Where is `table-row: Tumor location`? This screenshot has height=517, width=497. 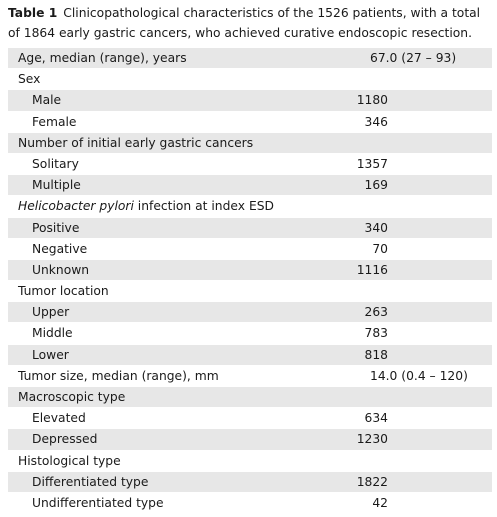 table-row: Tumor location is located at coordinates (250, 292).